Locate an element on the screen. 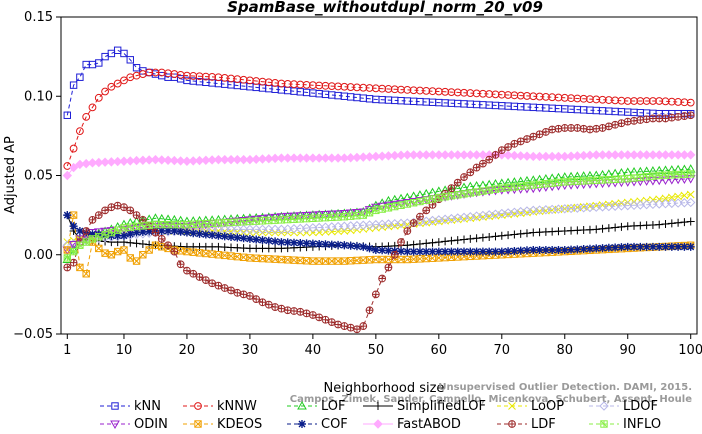 This screenshot has width=702, height=434. legend-item-ldf: LDF is located at coordinates (526, 424).